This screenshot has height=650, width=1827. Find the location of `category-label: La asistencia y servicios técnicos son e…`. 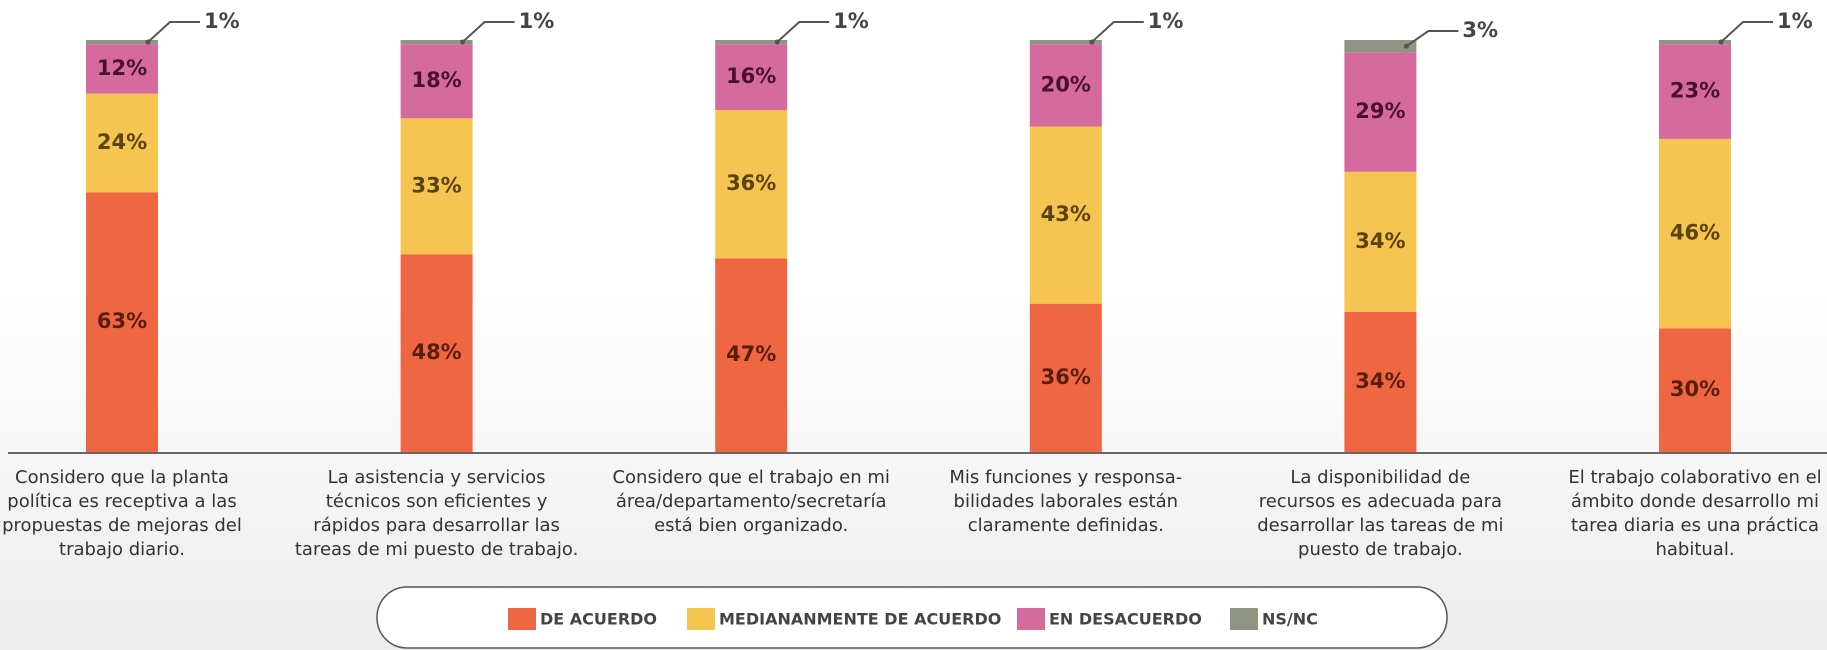

category-label: La asistencia y servicios técnicos son e… is located at coordinates (436, 513).